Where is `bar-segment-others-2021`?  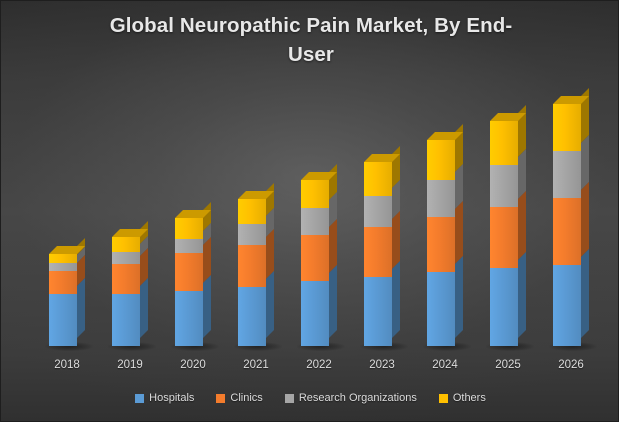 bar-segment-others-2021 is located at coordinates (256, 203).